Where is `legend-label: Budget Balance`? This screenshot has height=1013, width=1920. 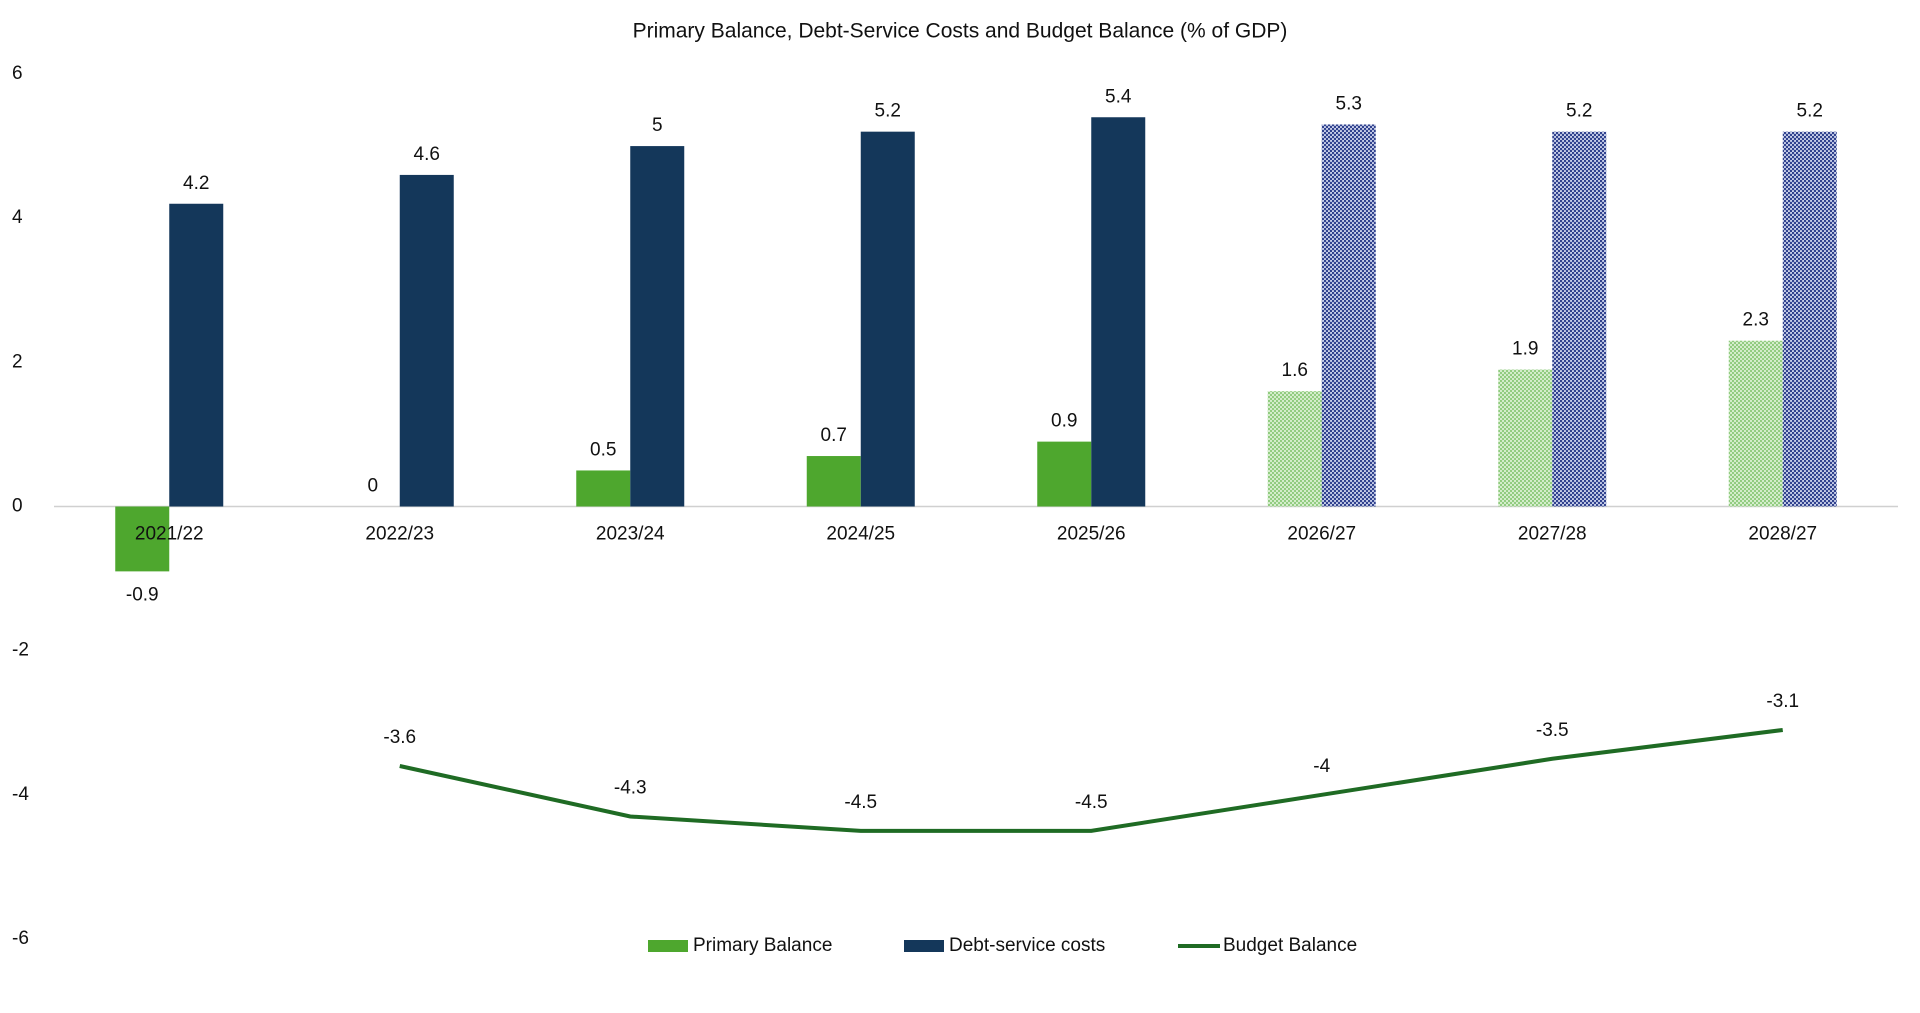 legend-label: Budget Balance is located at coordinates (1290, 945).